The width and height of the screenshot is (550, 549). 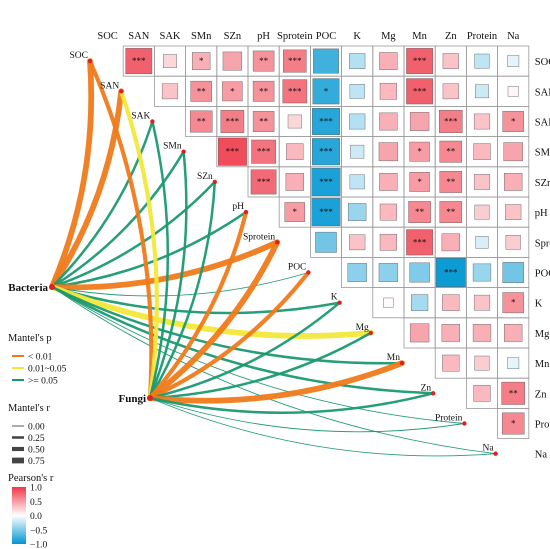 I want to click on link-fungi-sprotein, so click(x=214, y=320).